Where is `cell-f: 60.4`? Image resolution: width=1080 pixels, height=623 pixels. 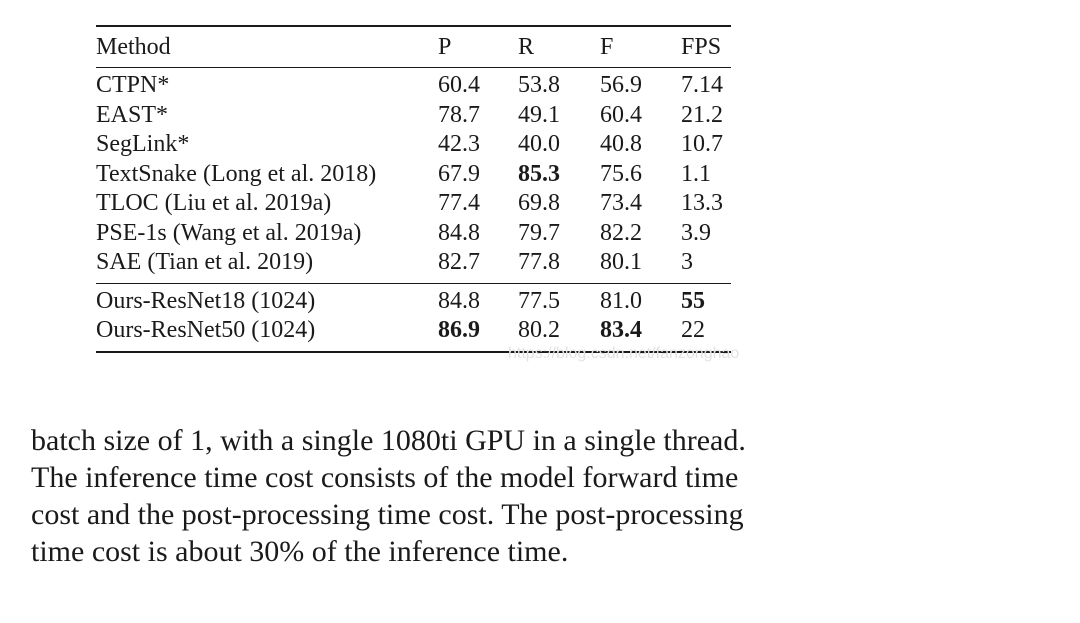
cell-f: 60.4 is located at coordinates (621, 114).